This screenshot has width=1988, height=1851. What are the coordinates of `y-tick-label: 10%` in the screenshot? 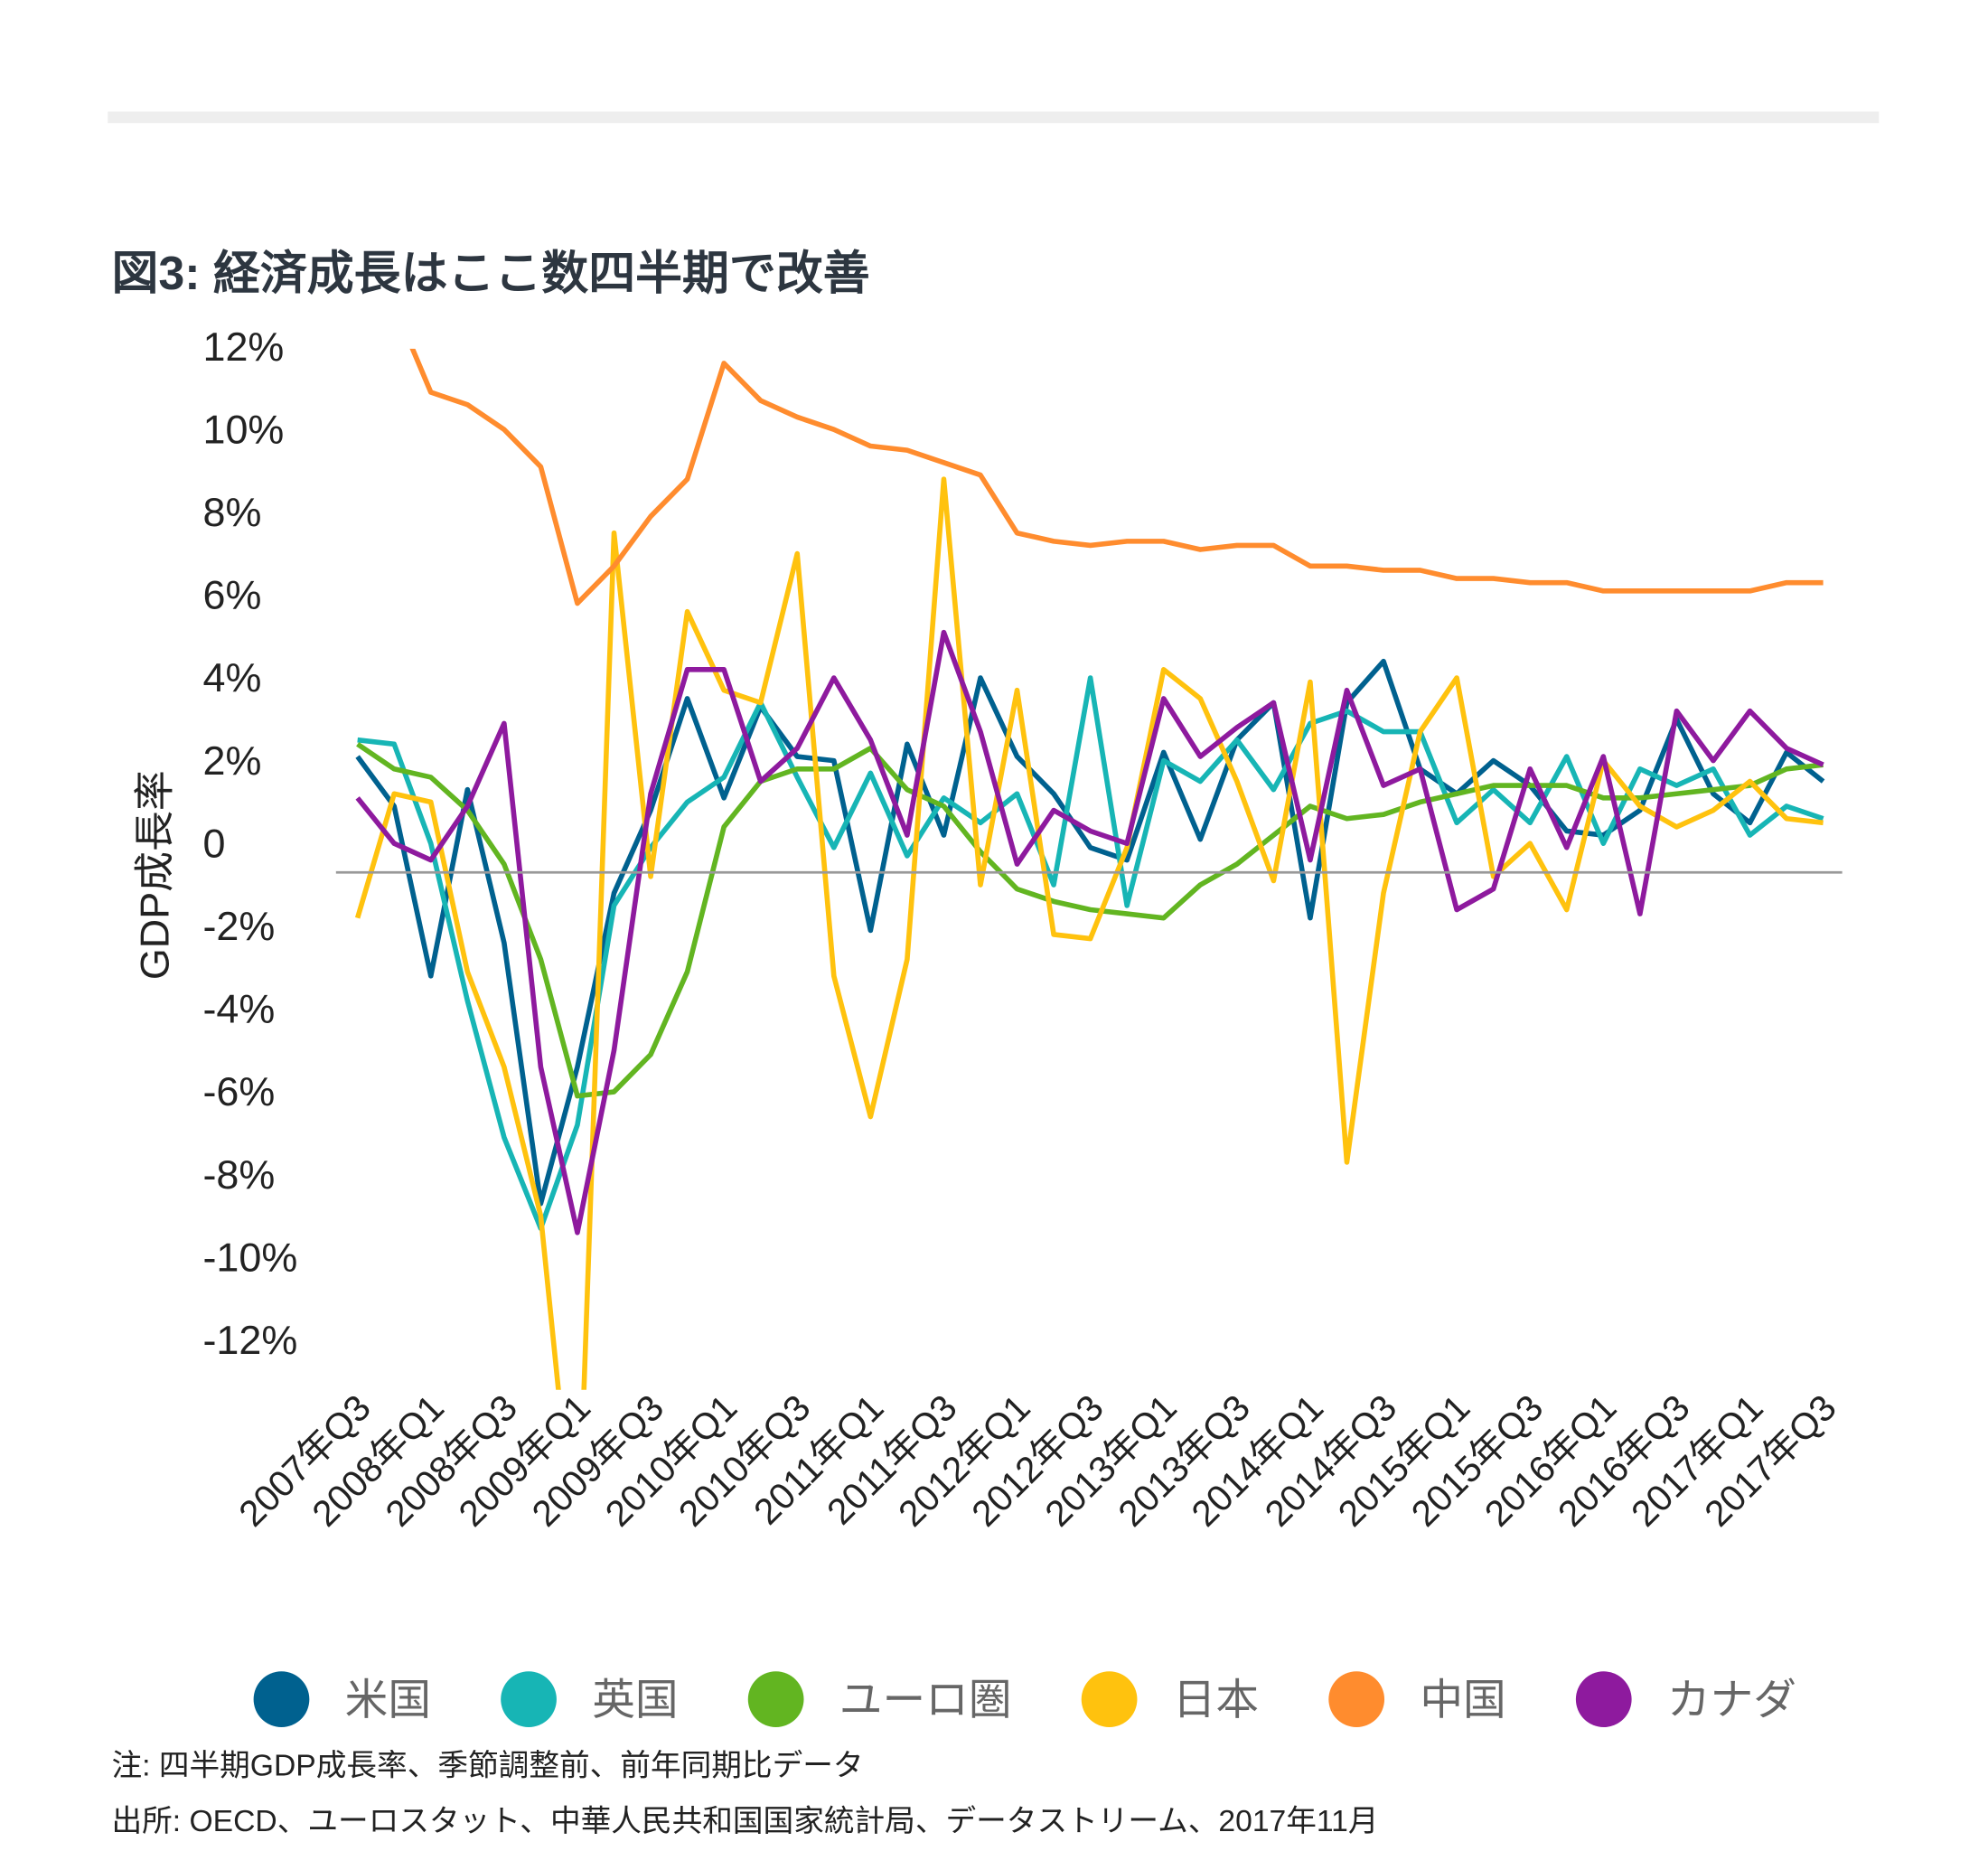 It's located at (243, 429).